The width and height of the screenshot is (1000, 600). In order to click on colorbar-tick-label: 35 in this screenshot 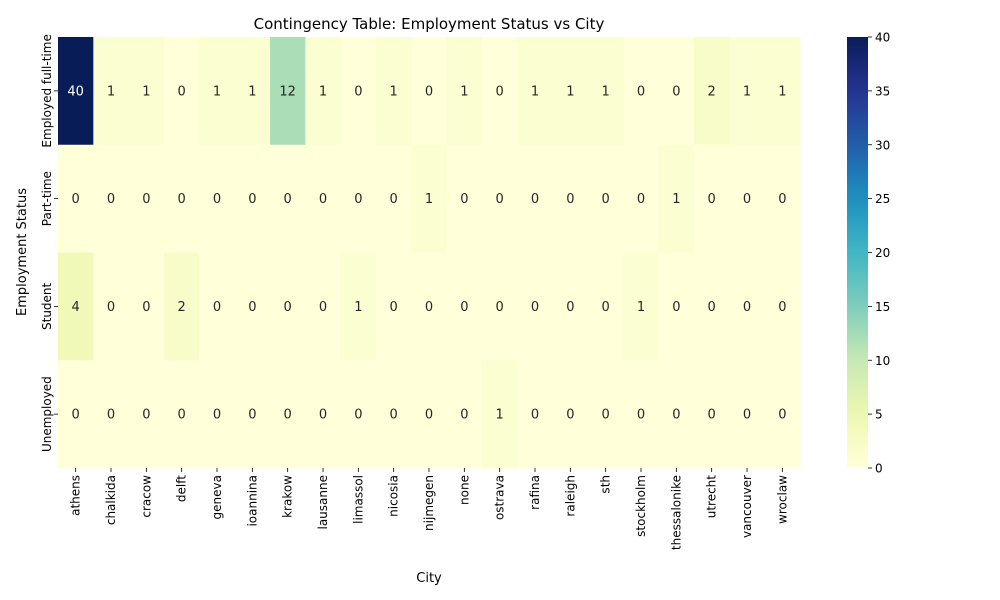, I will do `click(882, 91)`.